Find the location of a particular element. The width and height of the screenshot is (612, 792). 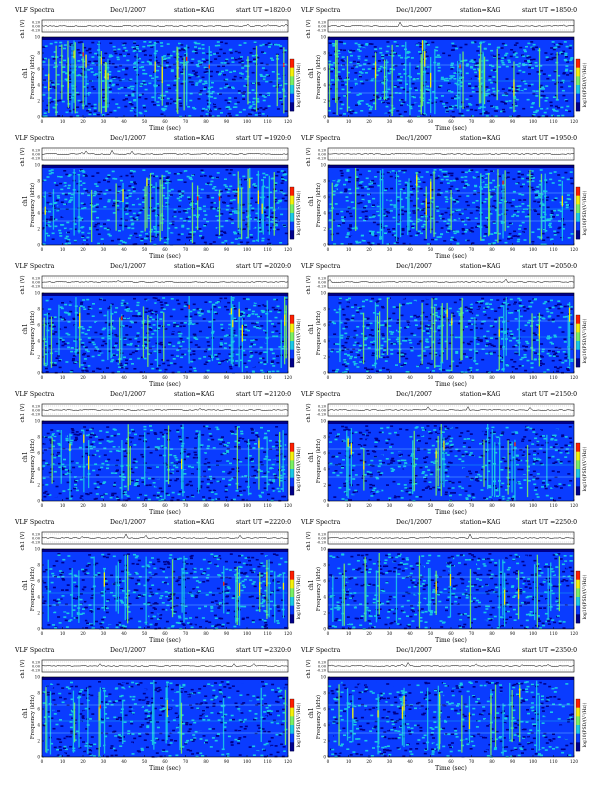

sferic-streak is located at coordinates (212, 332).